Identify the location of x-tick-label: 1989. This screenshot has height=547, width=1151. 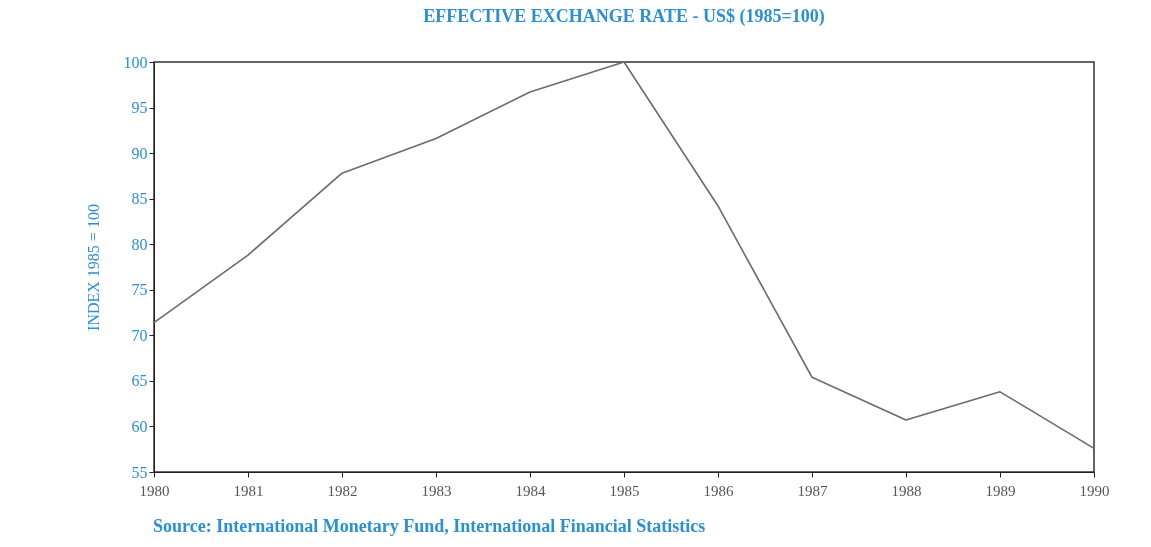
(1000, 490).